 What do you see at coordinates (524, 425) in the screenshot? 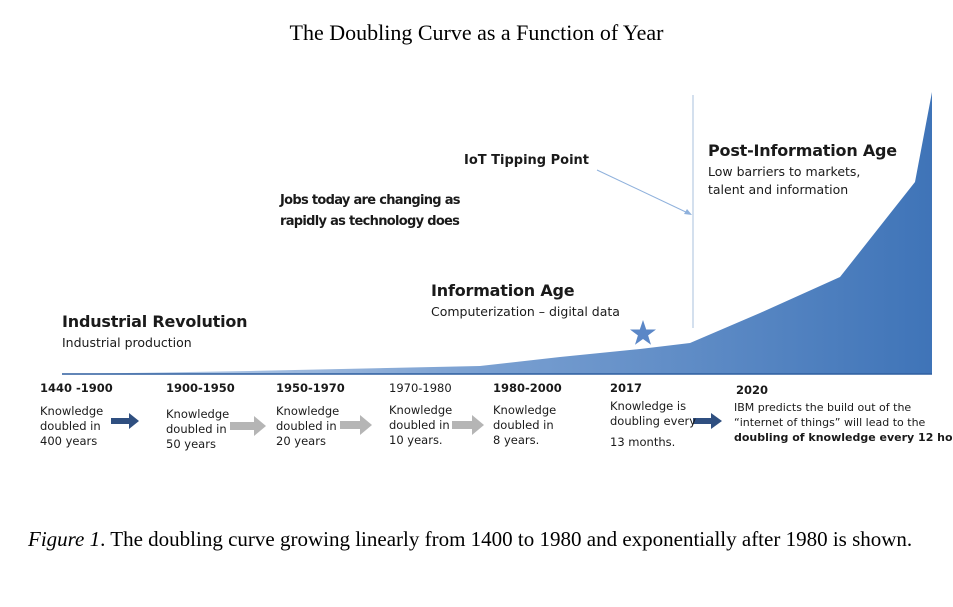
I see `timeline-desc-5: Knowledge doubled in 8 years.` at bounding box center [524, 425].